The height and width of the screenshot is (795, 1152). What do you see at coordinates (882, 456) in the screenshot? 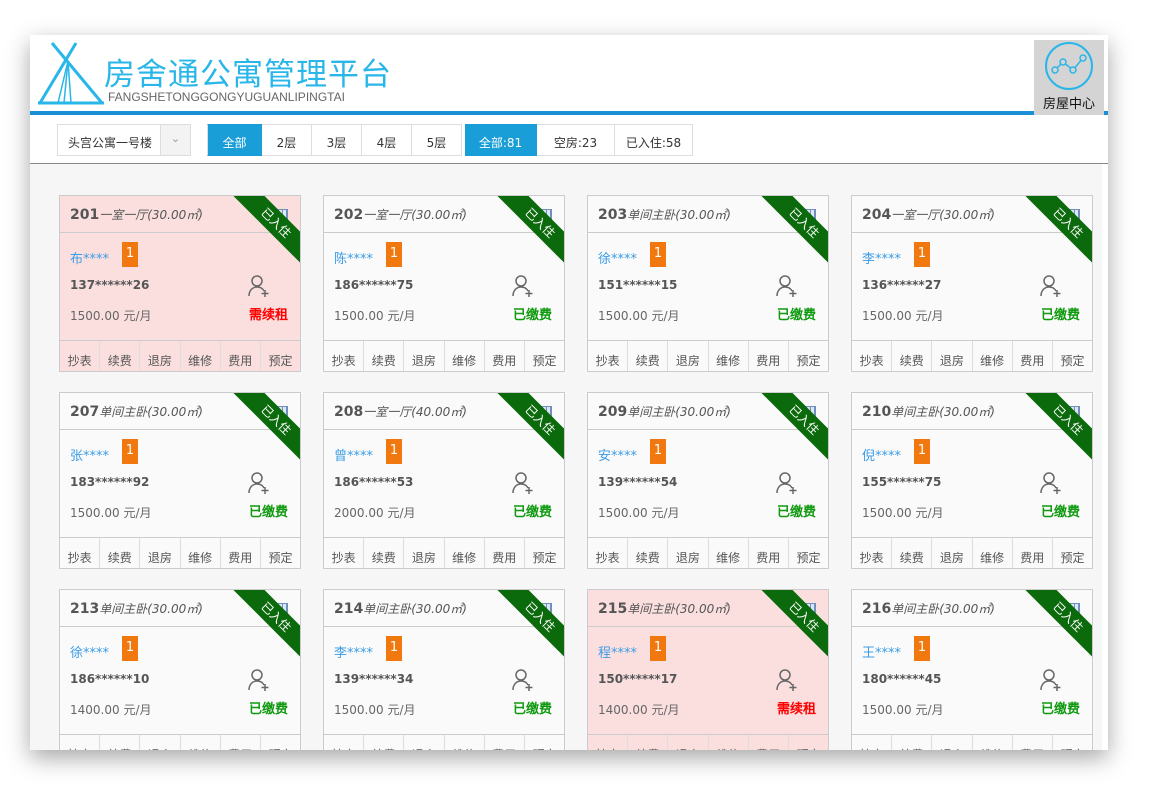
I see `tenant-name: 倪****` at bounding box center [882, 456].